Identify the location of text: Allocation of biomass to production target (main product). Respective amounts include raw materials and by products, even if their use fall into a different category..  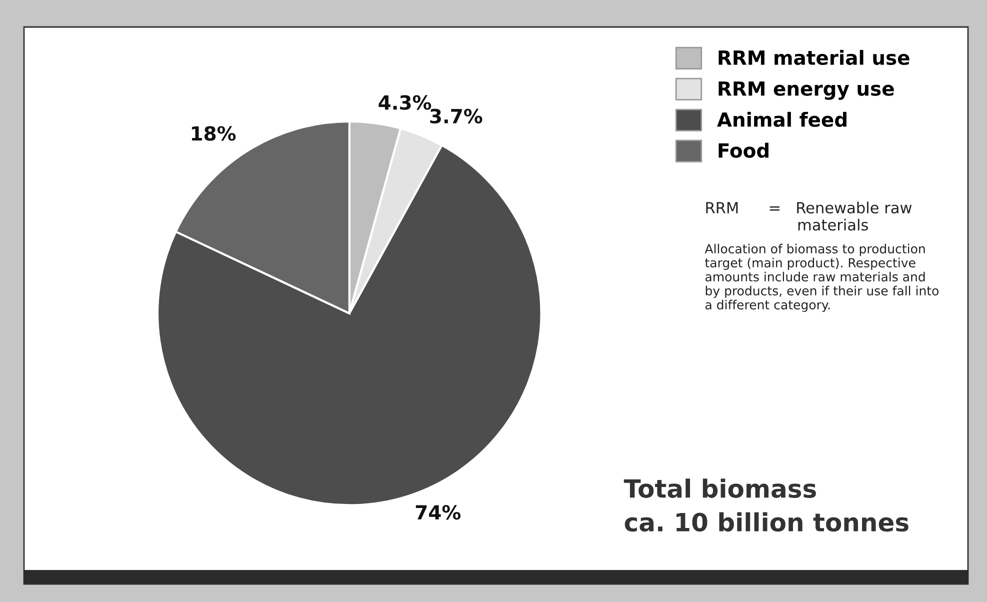
(821, 278).